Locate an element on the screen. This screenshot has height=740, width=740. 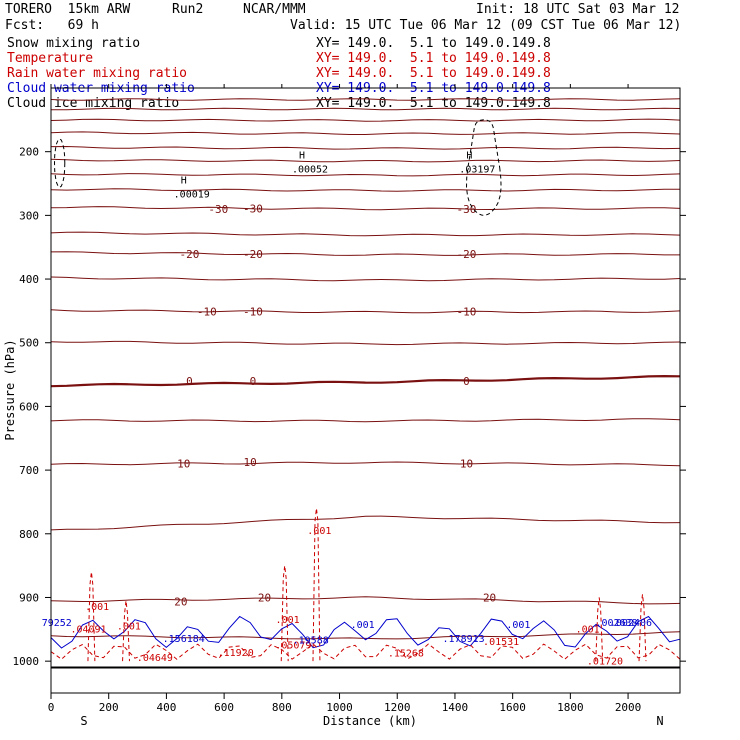
cloud-water-label: .156184 is located at coordinates (184, 639).